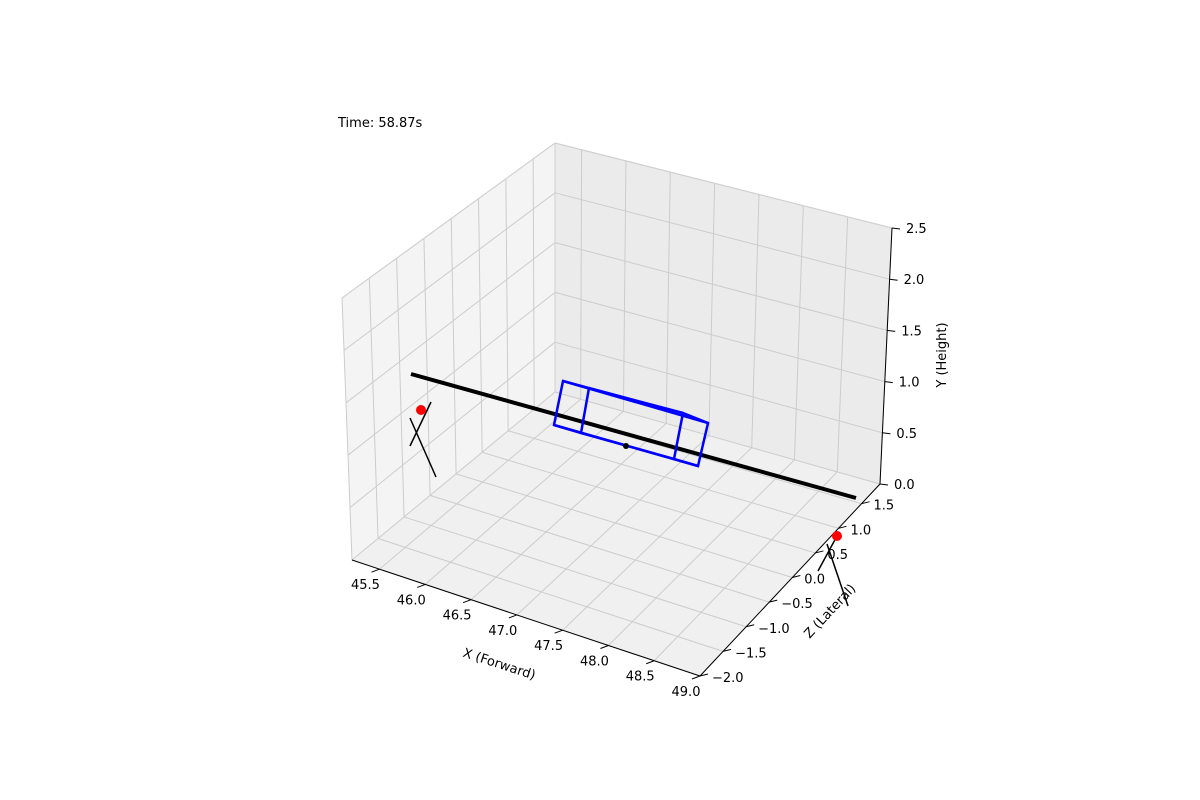  Describe the element at coordinates (790, 580) in the screenshot. I see `z-axis-line` at that location.